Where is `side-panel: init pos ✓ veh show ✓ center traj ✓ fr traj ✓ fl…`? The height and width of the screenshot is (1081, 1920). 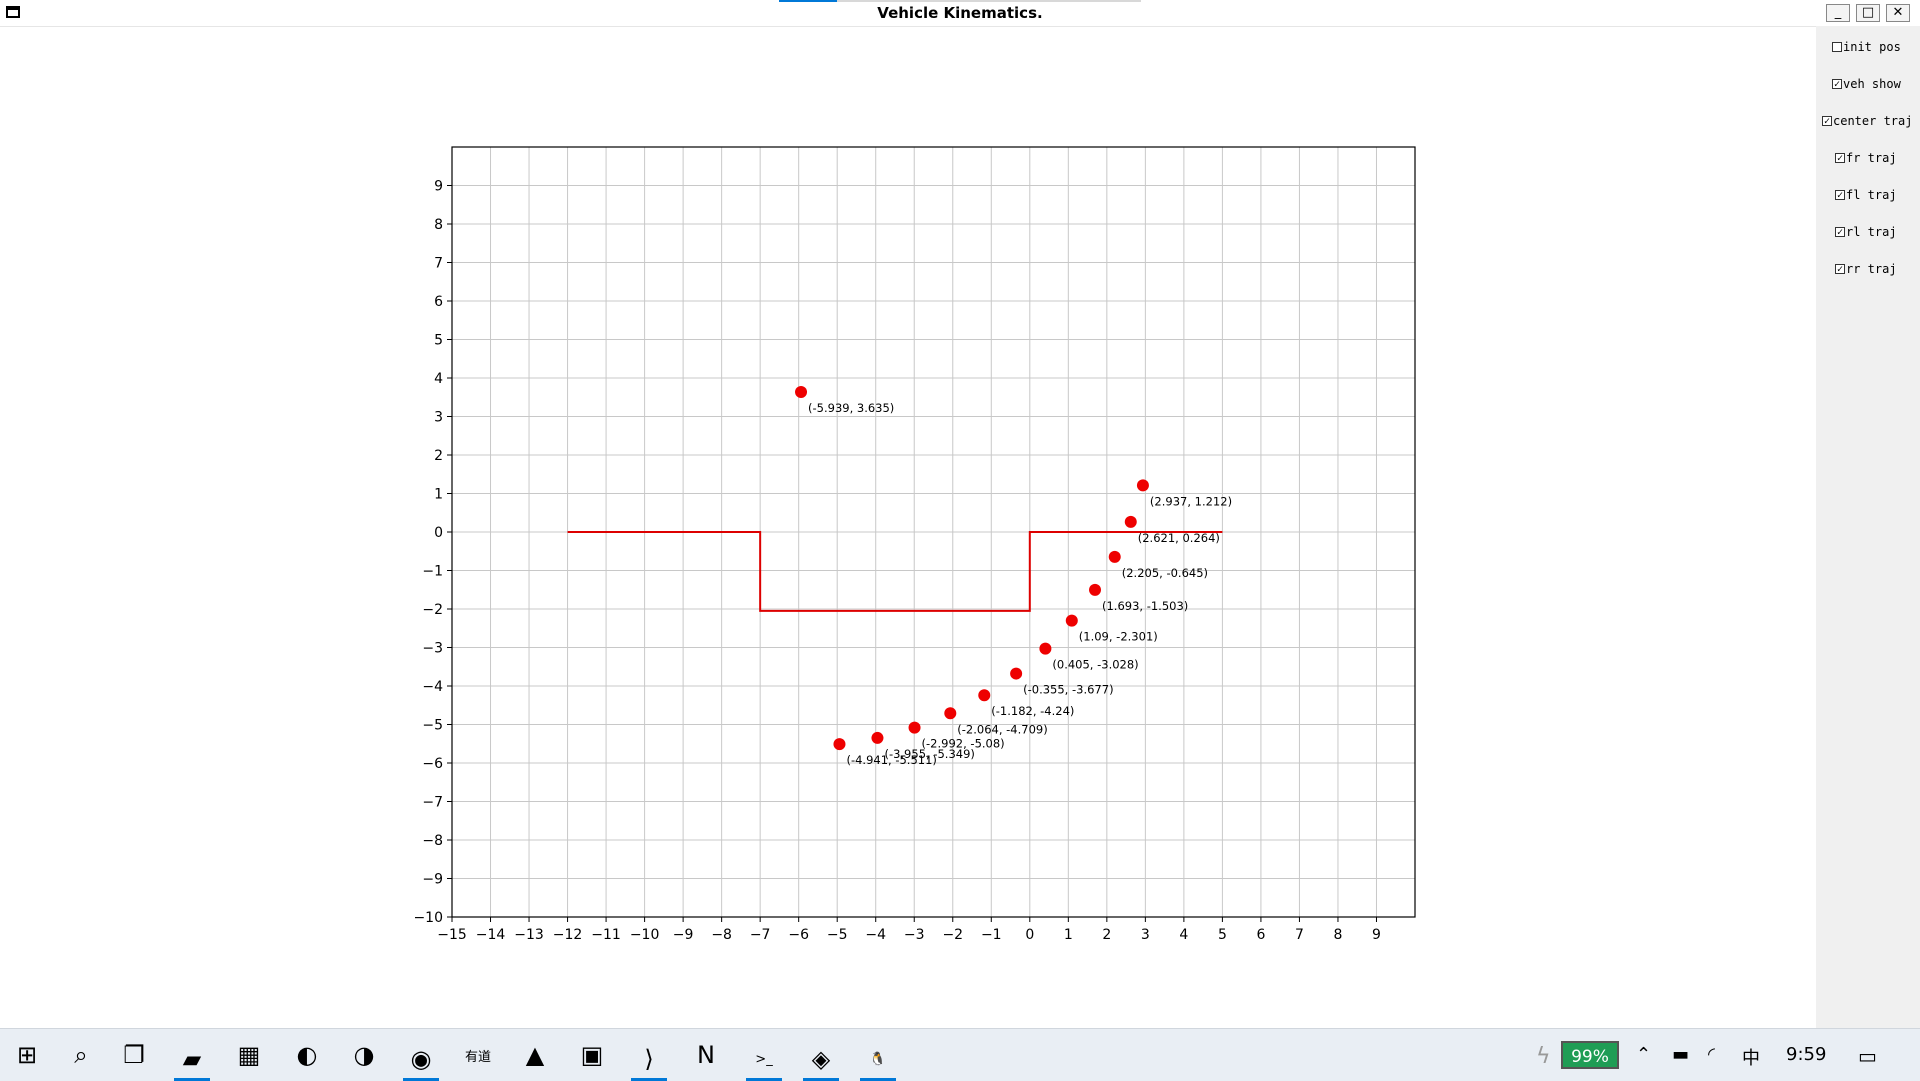
side-panel: init pos ✓ veh show ✓ center traj ✓ fr traj ✓ fl… is located at coordinates (1868, 527).